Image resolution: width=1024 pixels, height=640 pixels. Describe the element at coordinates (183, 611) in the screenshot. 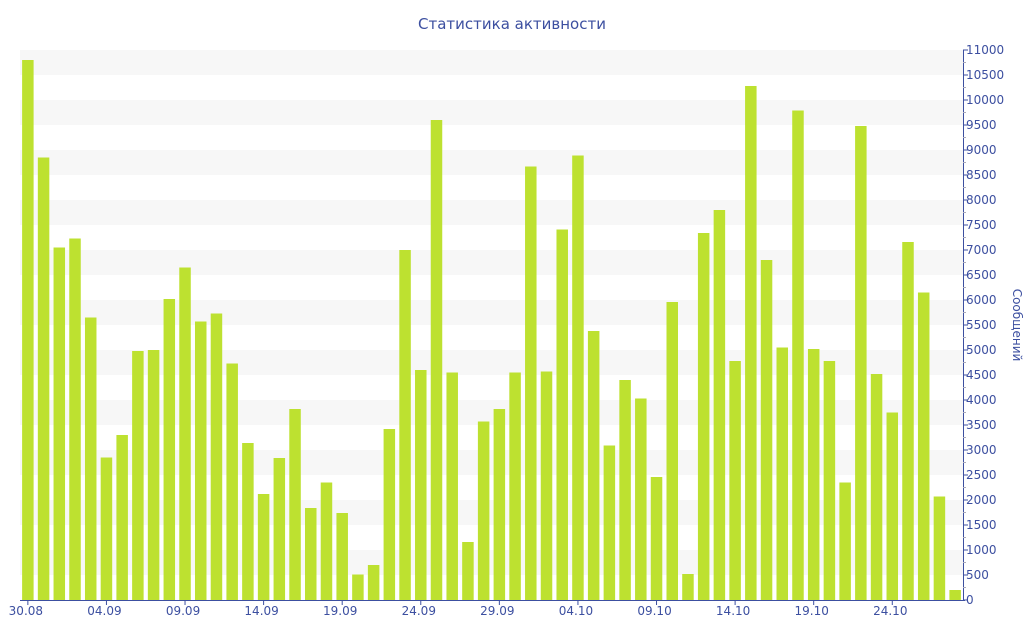

I see `x-tick-label: 09.09` at that location.